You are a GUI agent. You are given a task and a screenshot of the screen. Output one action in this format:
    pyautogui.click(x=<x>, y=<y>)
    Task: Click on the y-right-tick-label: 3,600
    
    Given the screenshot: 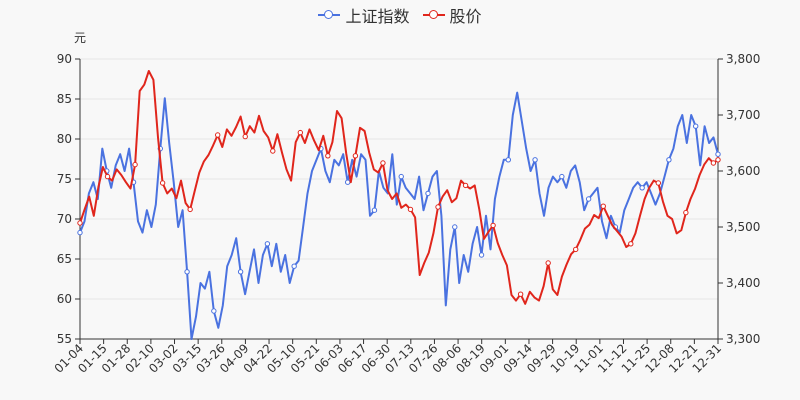 What is the action you would take?
    pyautogui.click(x=743, y=171)
    